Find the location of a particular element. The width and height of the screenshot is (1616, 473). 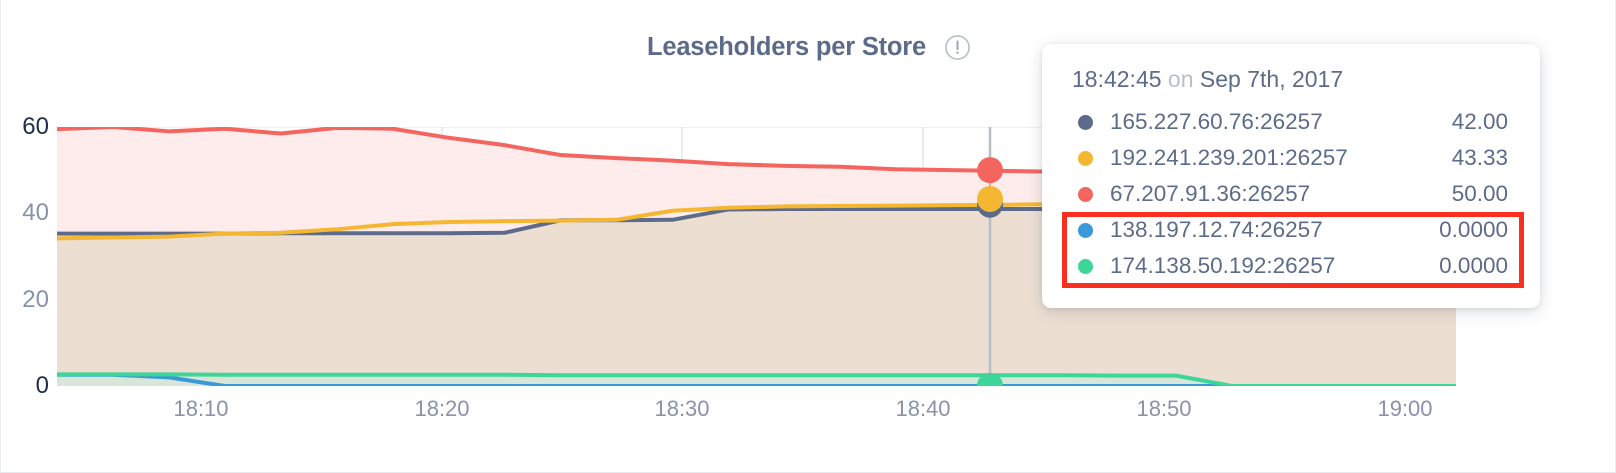

x-axis: 18:10 18:20 18:30 18:40 18:50 19:00 is located at coordinates (808, 411).